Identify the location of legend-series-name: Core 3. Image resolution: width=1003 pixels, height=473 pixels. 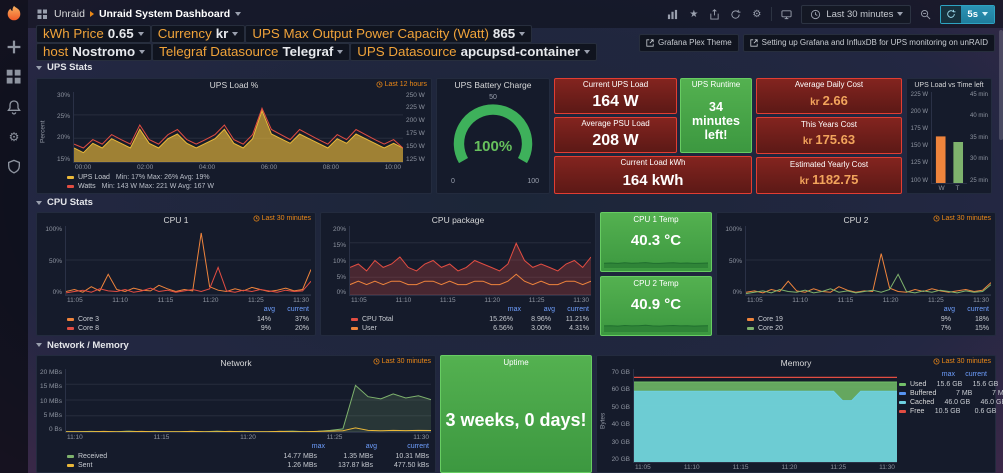
(89, 320).